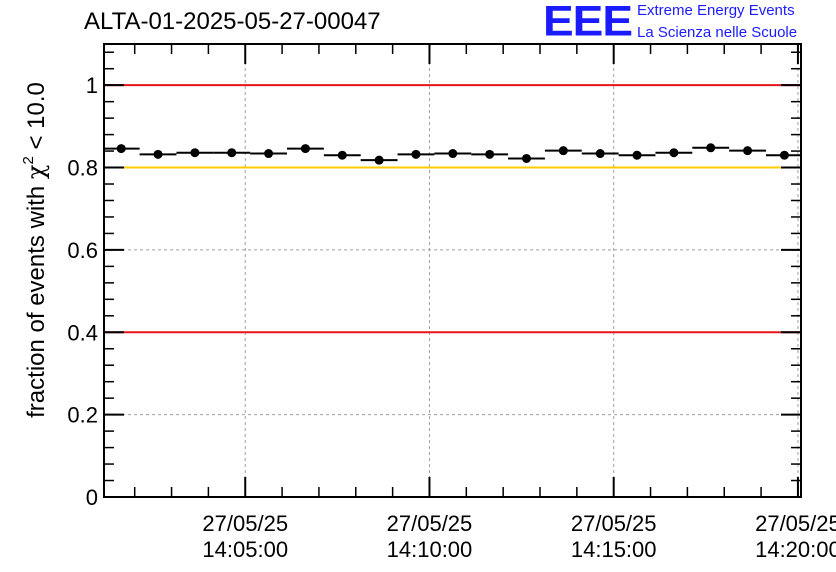 This screenshot has height=572, width=836. I want to click on x-tick-label-time: 14:10:00, so click(430, 549).